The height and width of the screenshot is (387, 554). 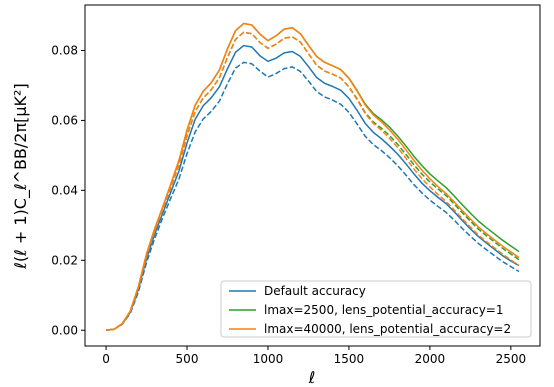 I want to click on x-tick-label: 0, so click(x=106, y=359).